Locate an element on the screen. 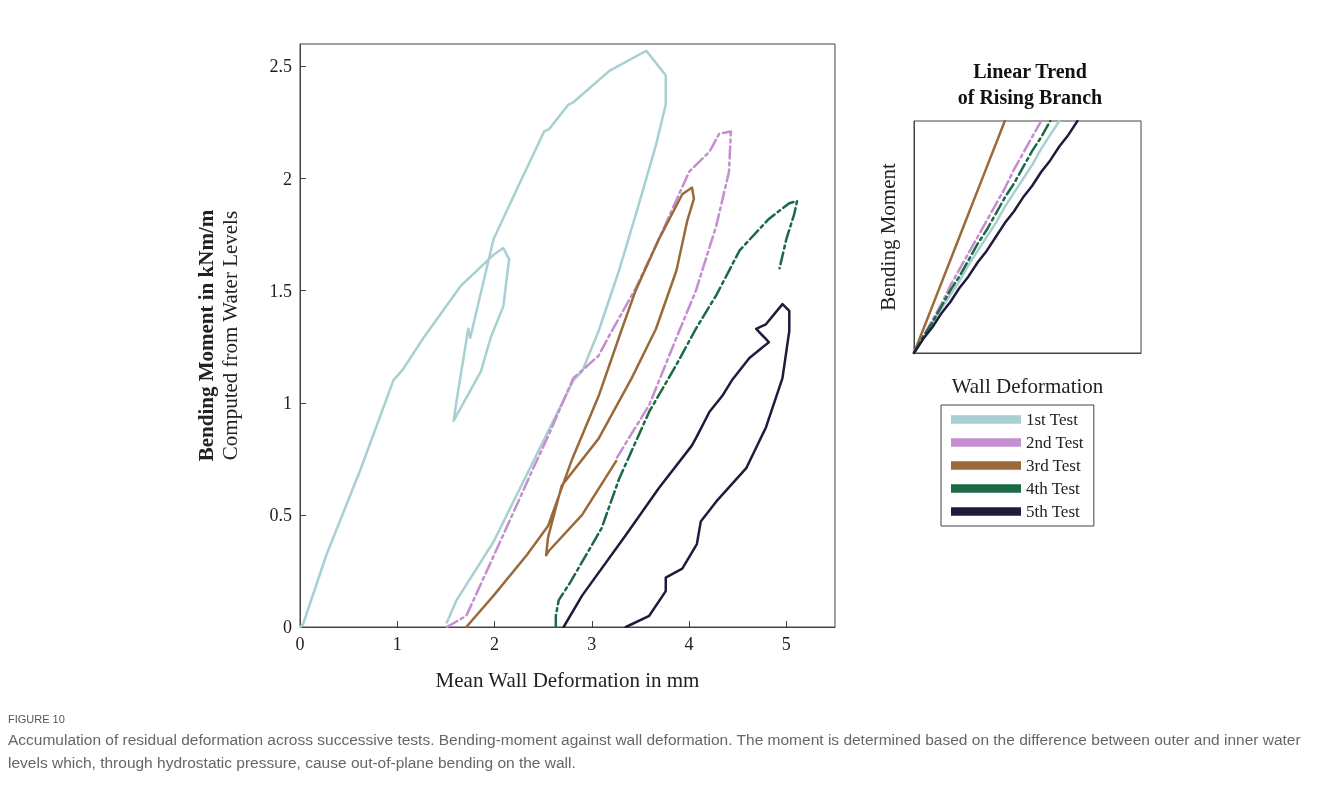 Image resolution: width=1323 pixels, height=802 pixels. x-tick-label: 1 is located at coordinates (397, 644).